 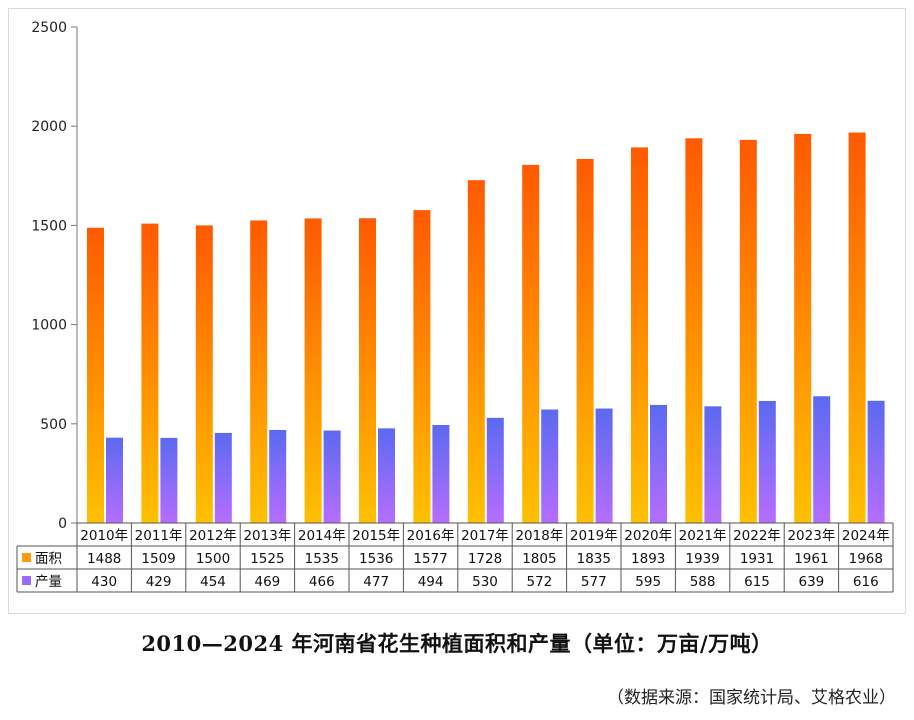 What do you see at coordinates (213, 559) in the screenshot?
I see `data-label-面积: 1500` at bounding box center [213, 559].